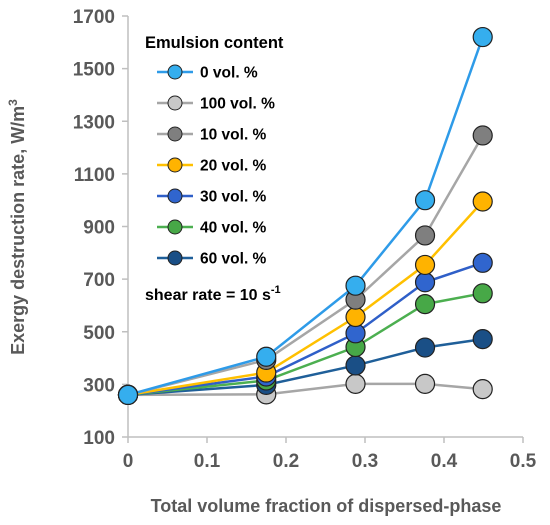  I want to click on y-tick-label: 300, so click(99, 385).